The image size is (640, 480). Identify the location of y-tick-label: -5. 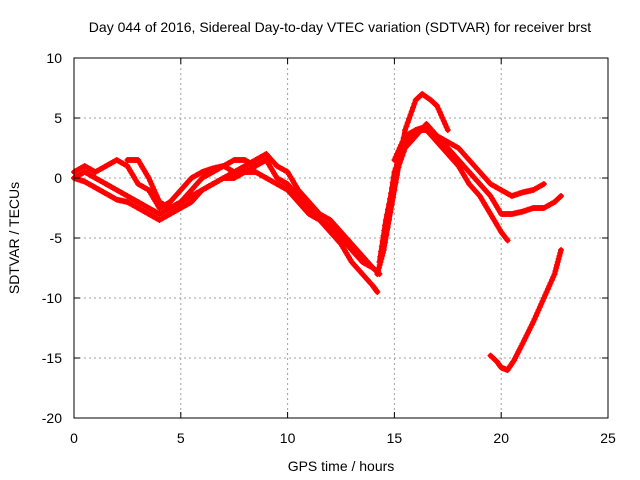
(56, 238).